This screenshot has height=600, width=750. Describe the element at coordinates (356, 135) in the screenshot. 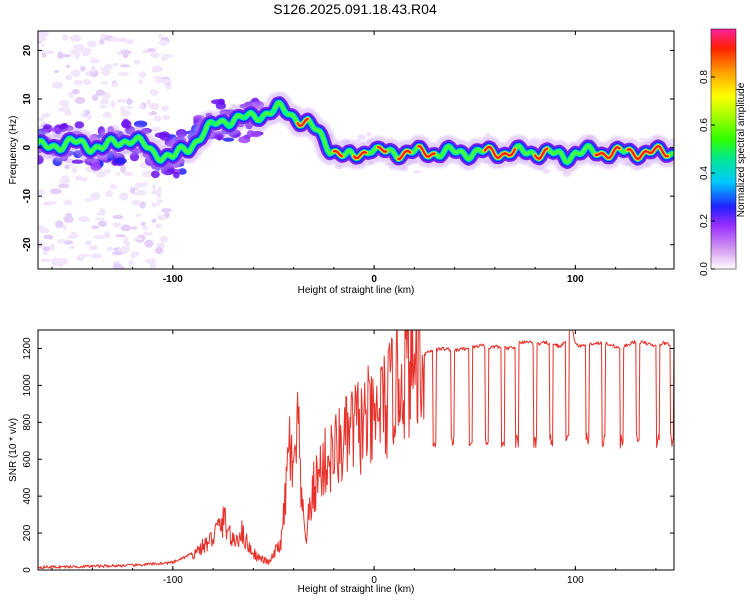

I see `spectrogram-ridge` at that location.